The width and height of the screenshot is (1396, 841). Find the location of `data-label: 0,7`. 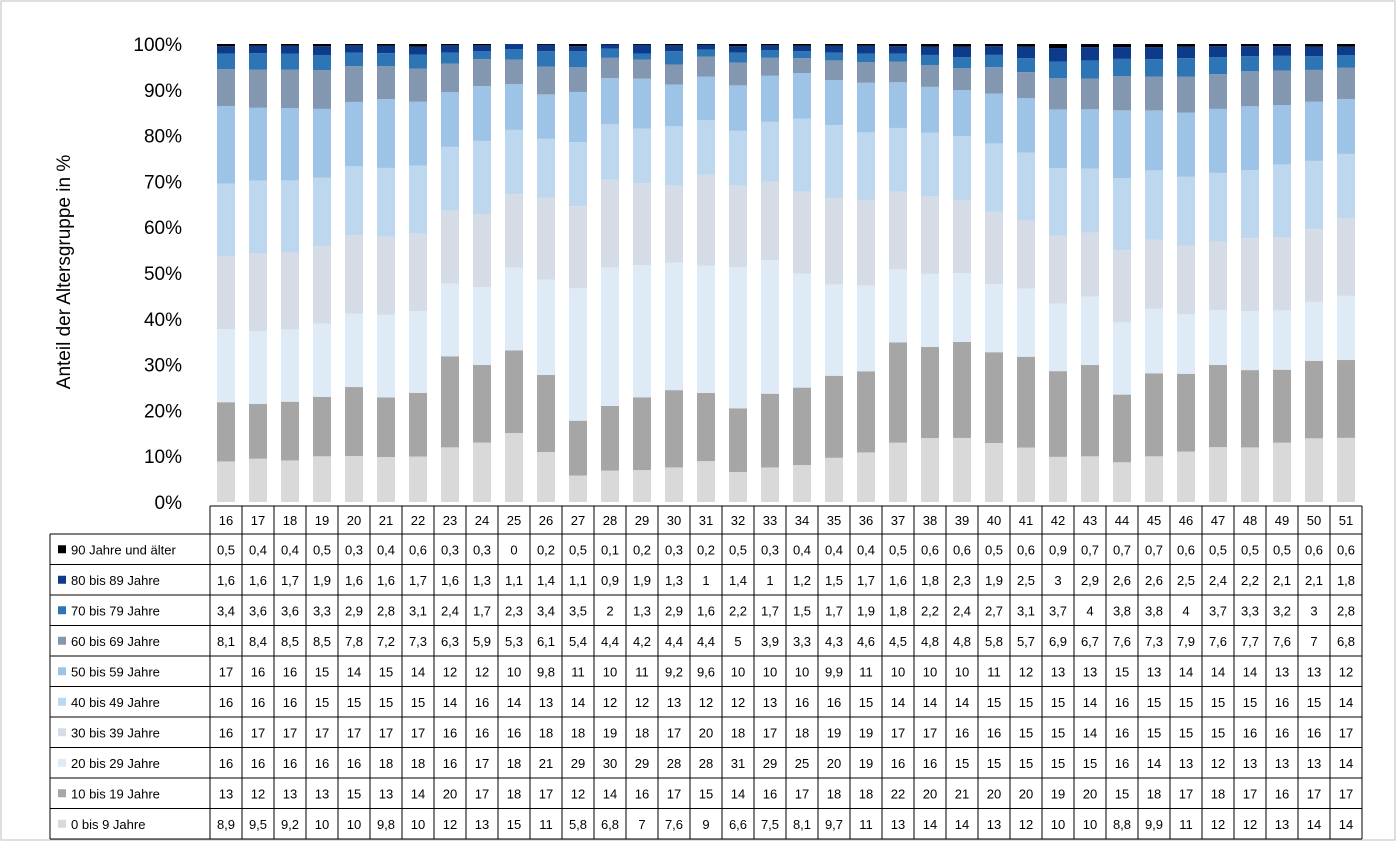

data-label: 0,7 is located at coordinates (1090, 549).